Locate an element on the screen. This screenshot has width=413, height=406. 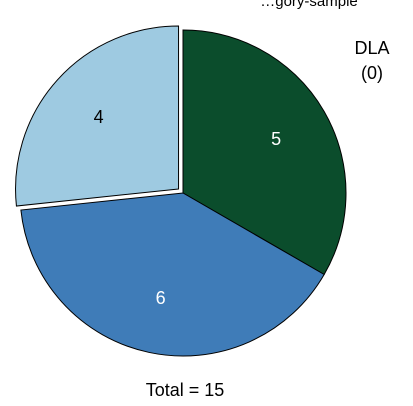
dla-annotation-line2: (0) is located at coordinates (372, 73).